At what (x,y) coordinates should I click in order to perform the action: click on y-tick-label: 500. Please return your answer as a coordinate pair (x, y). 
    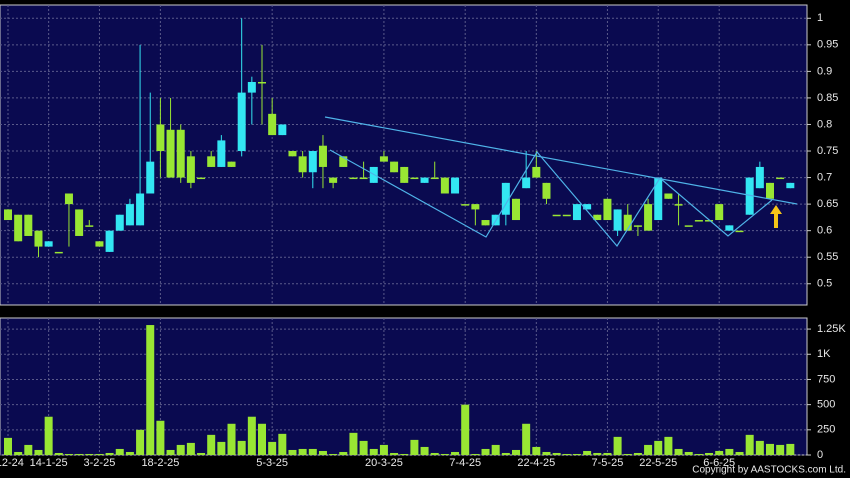
    Looking at the image, I should click on (826, 405).